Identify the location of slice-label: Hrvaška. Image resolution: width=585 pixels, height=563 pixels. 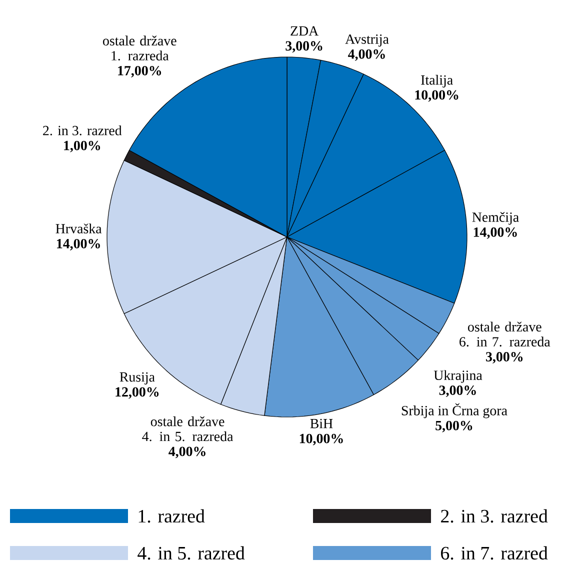
(79, 229).